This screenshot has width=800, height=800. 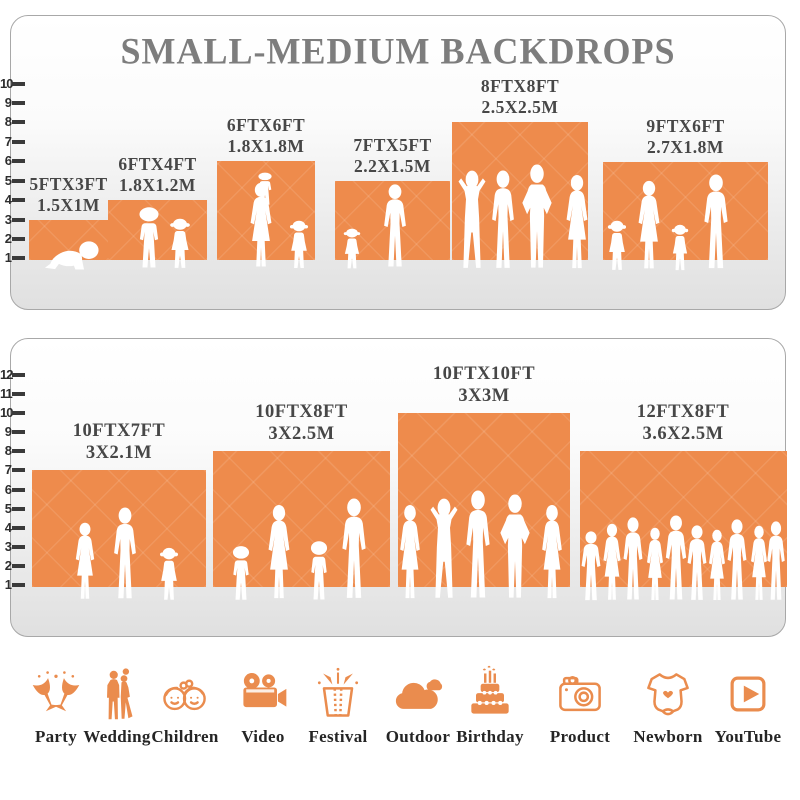 What do you see at coordinates (157, 185) in the screenshot?
I see `size-m: 1.8X1.2M` at bounding box center [157, 185].